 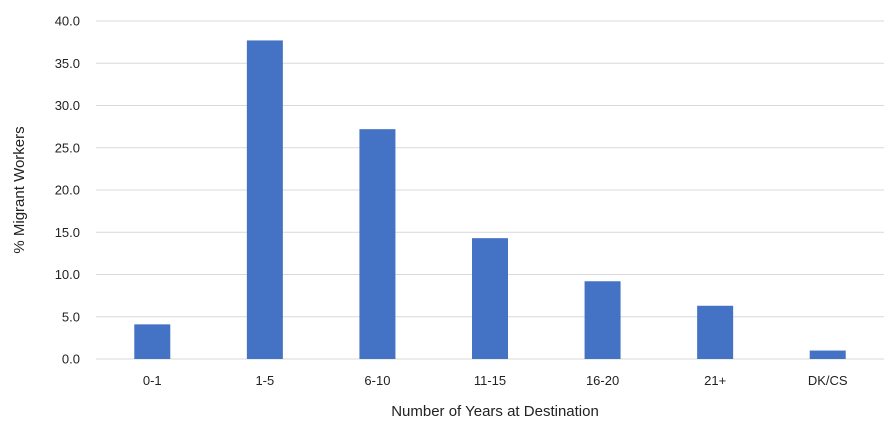 What do you see at coordinates (827, 354) in the screenshot?
I see `bar-dk-cs` at bounding box center [827, 354].